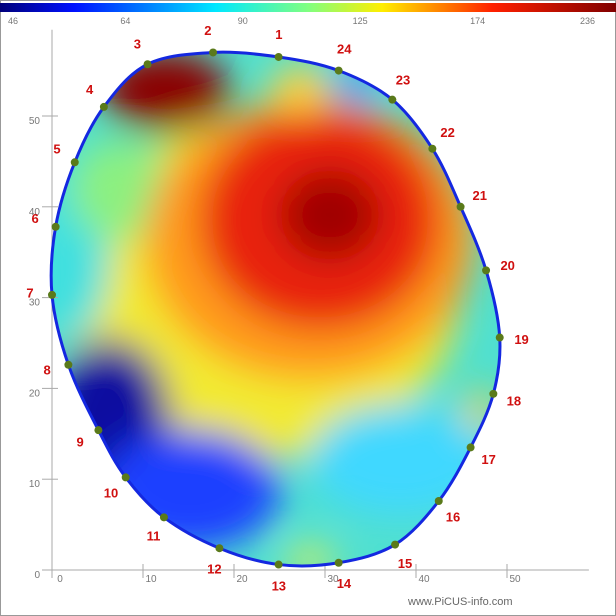  What do you see at coordinates (279, 586) in the screenshot?
I see `sensor-label: 13` at bounding box center [279, 586].